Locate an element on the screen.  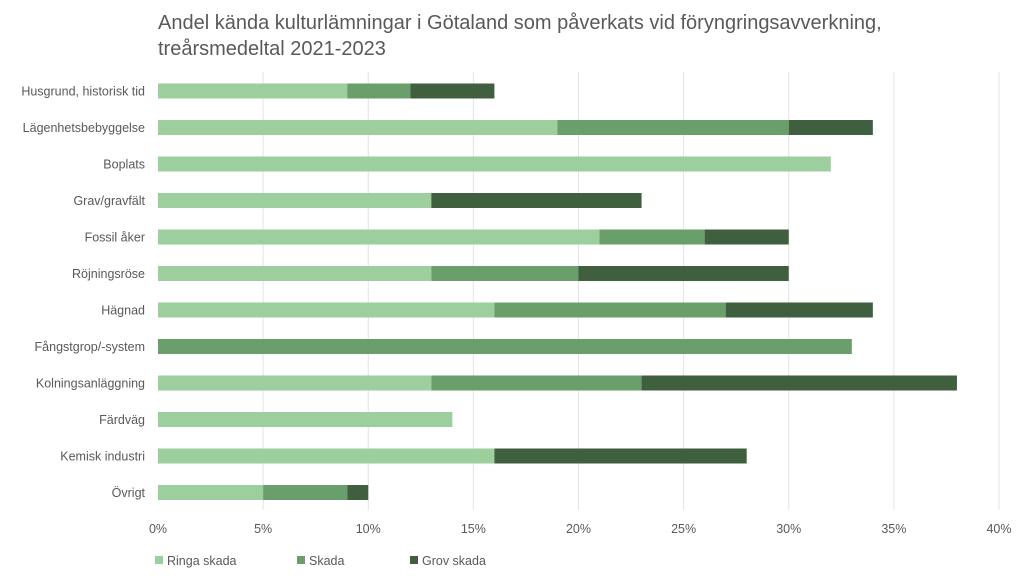
x-tick-label: 15% is located at coordinates (473, 529).